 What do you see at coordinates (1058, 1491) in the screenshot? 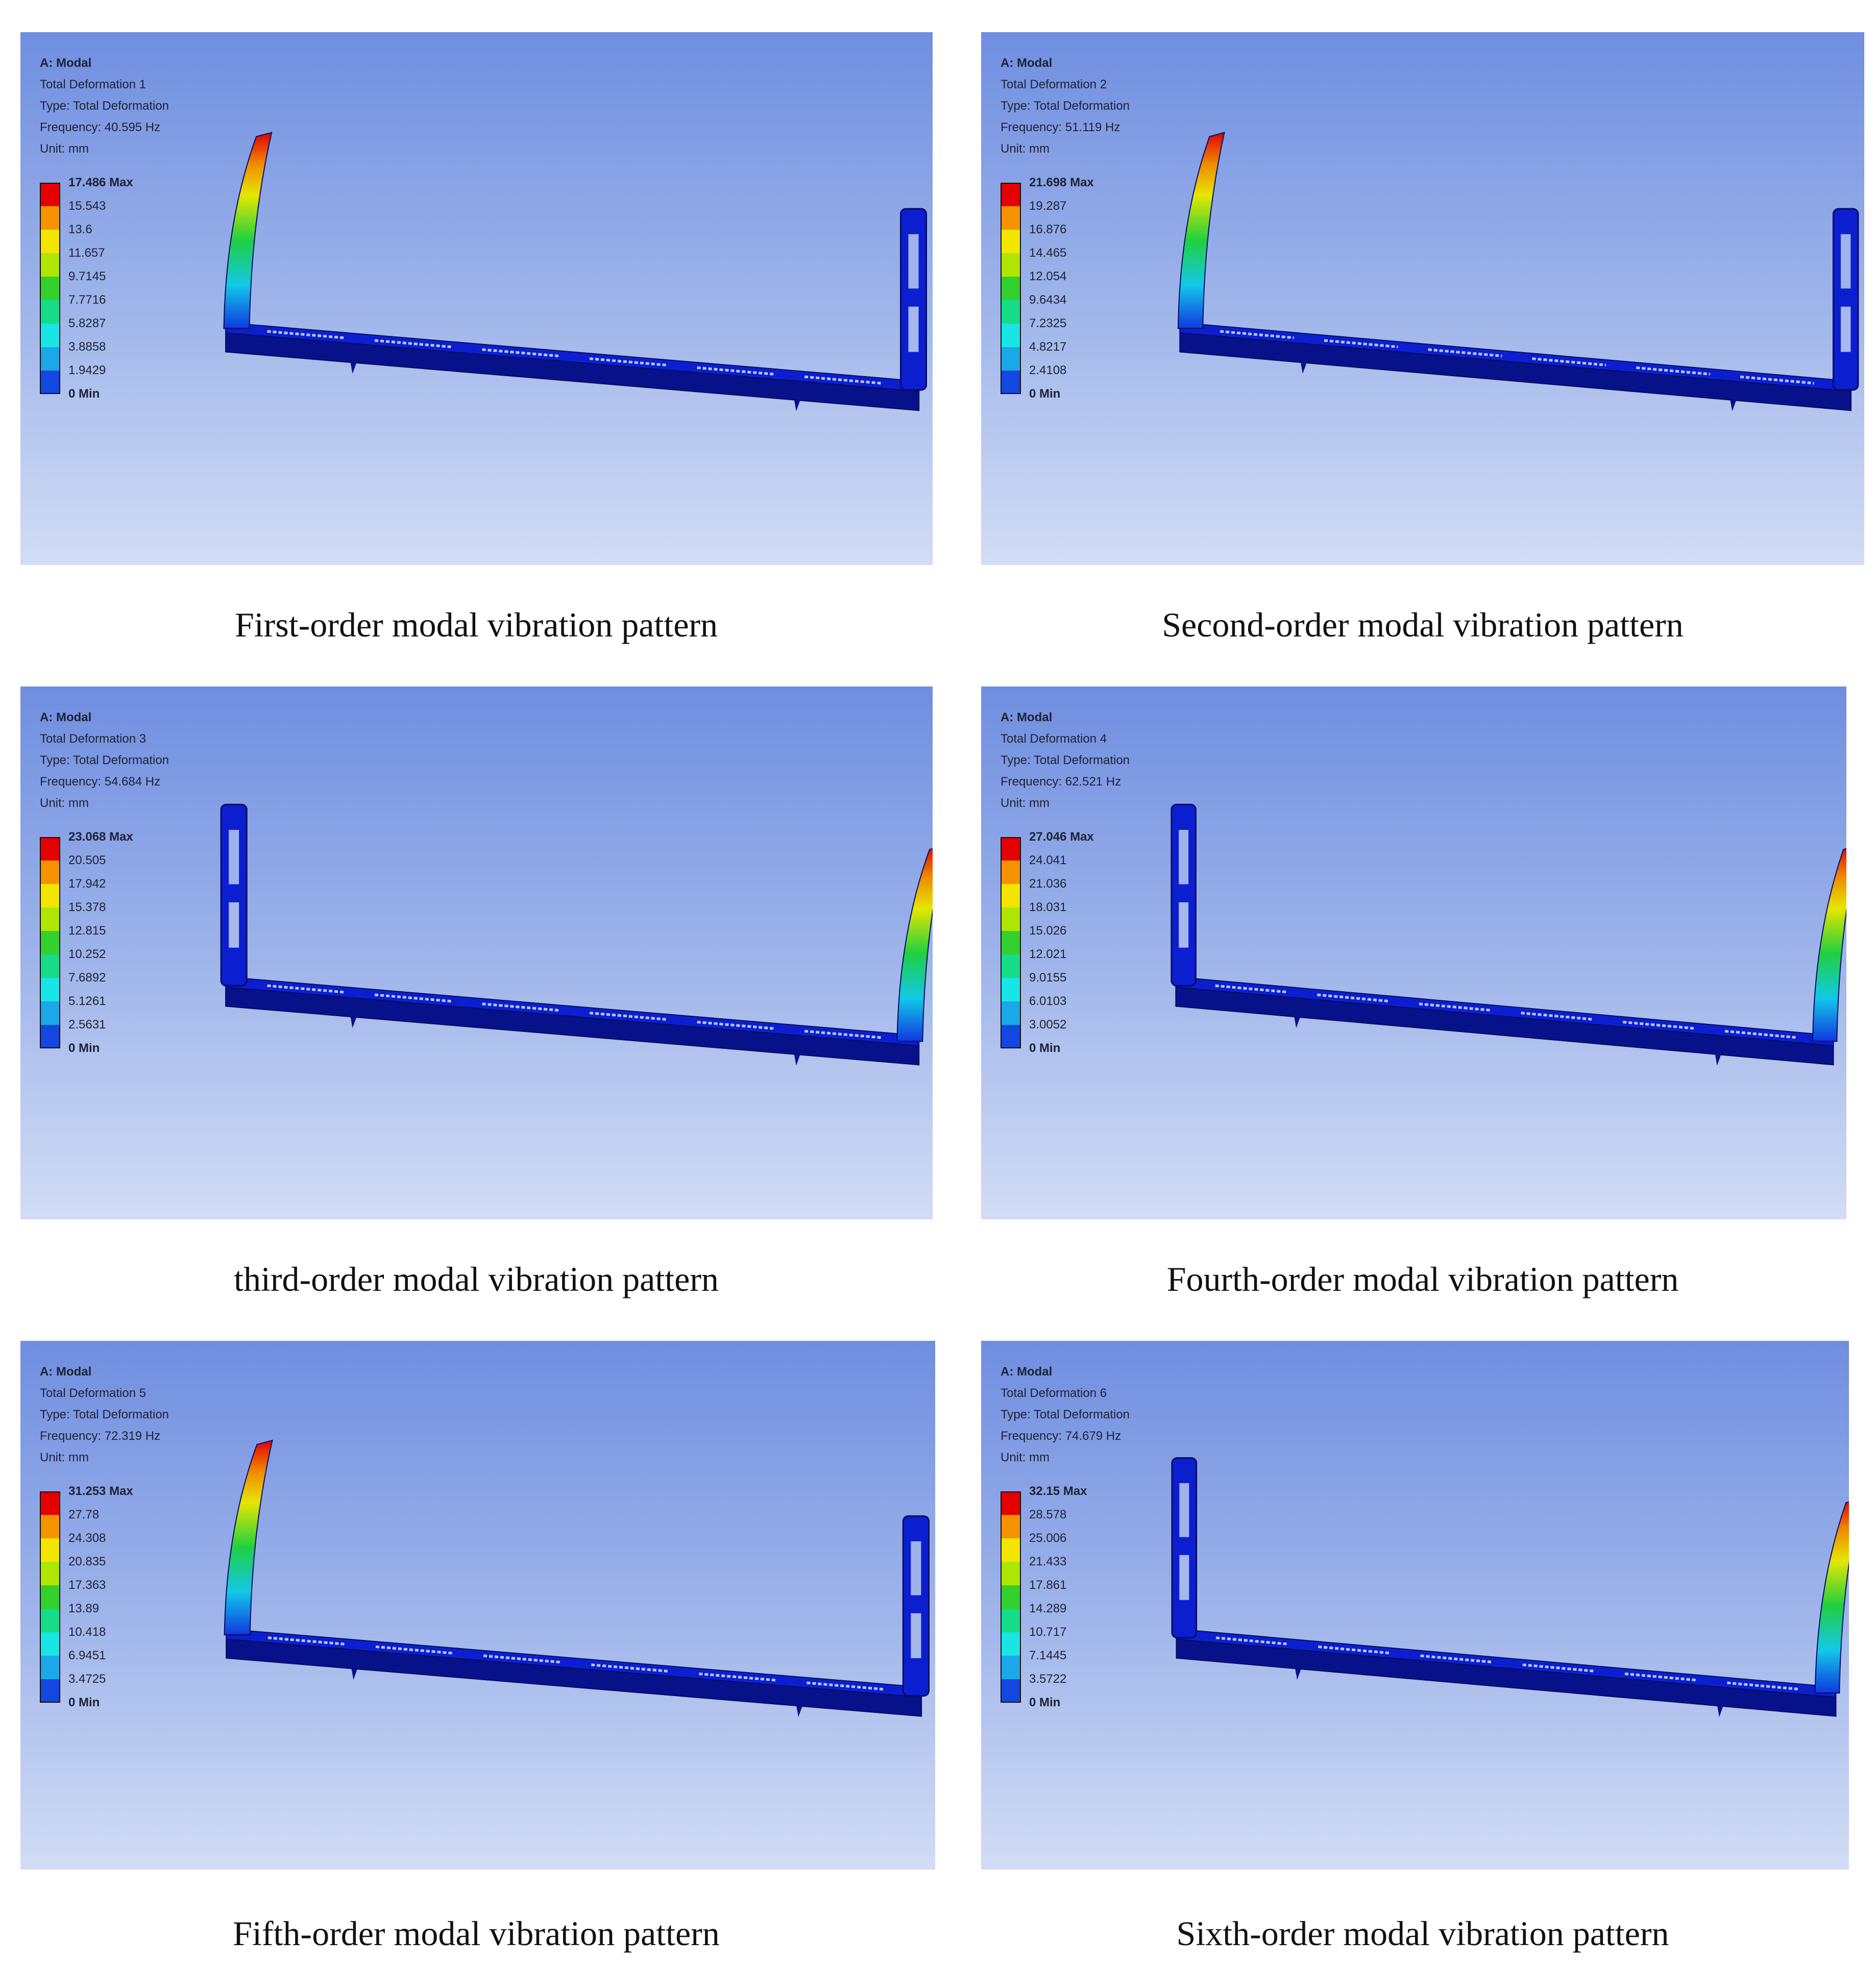
I see `legend-max-label: 32.15 Max` at bounding box center [1058, 1491].